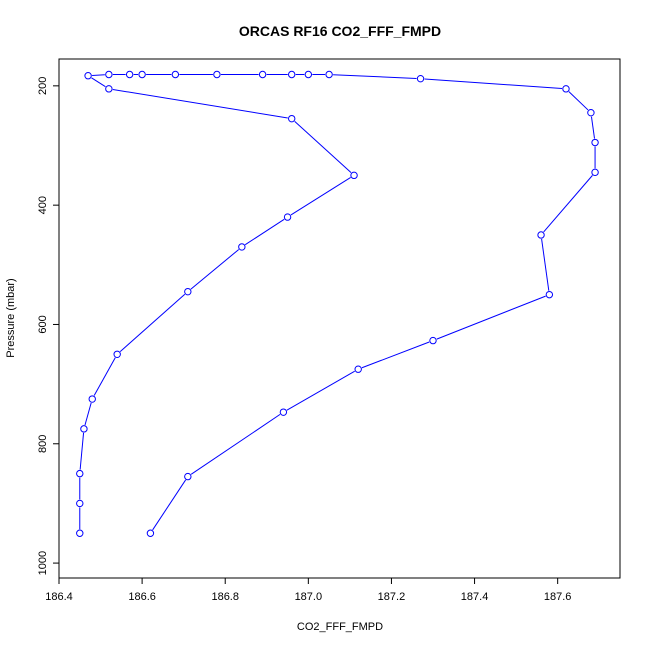  I want to click on y-tick-label: 600, so click(43, 324).